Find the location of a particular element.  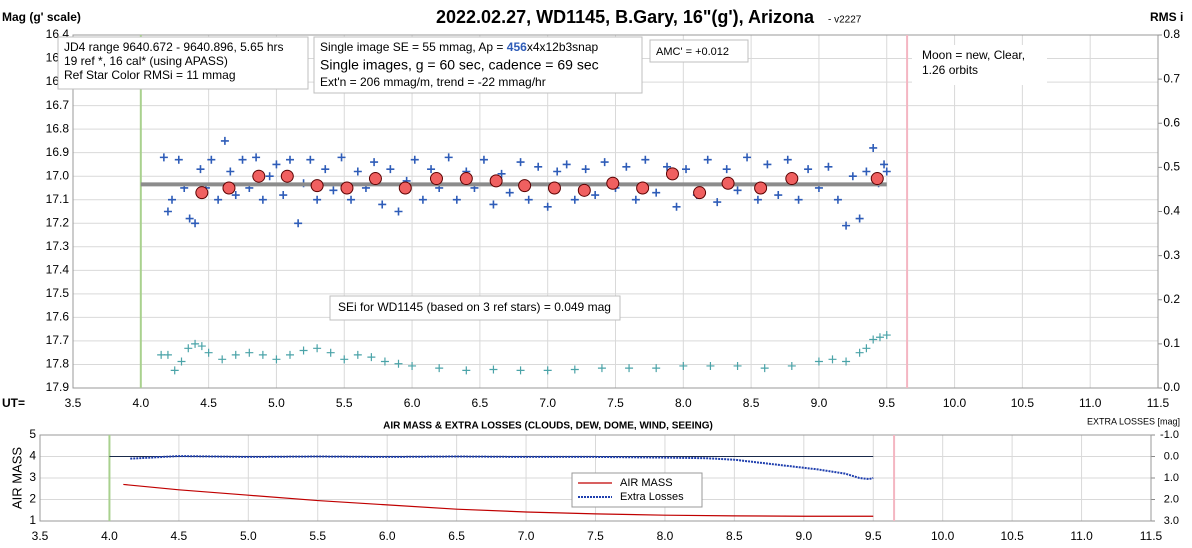

y-axis-label: AIR MASS is located at coordinates (16, 478).